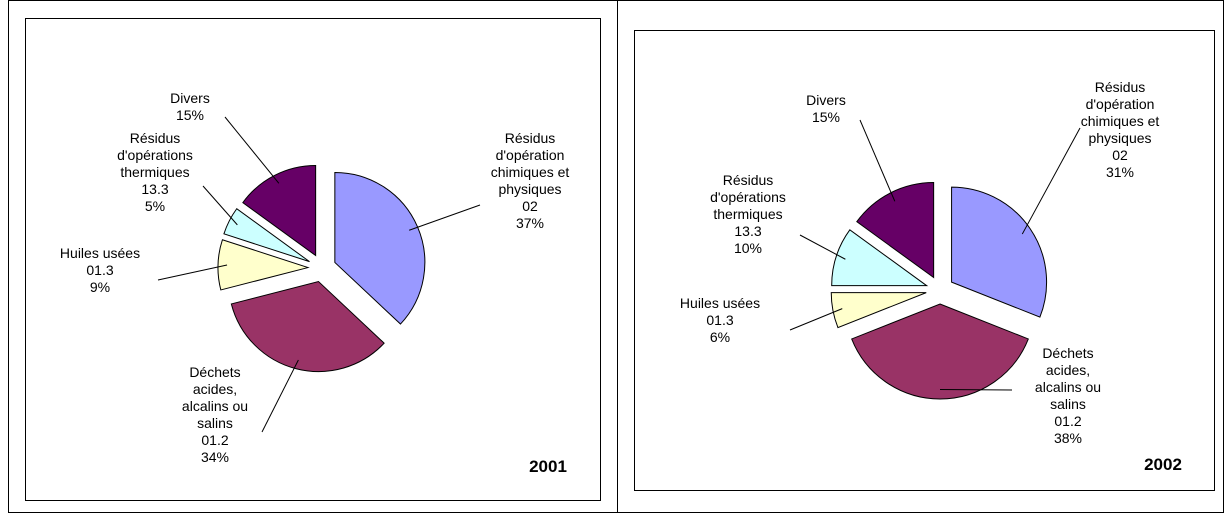 The width and height of the screenshot is (1231, 513). Describe the element at coordinates (1068, 438) in the screenshot. I see `value-label: 38%` at that location.